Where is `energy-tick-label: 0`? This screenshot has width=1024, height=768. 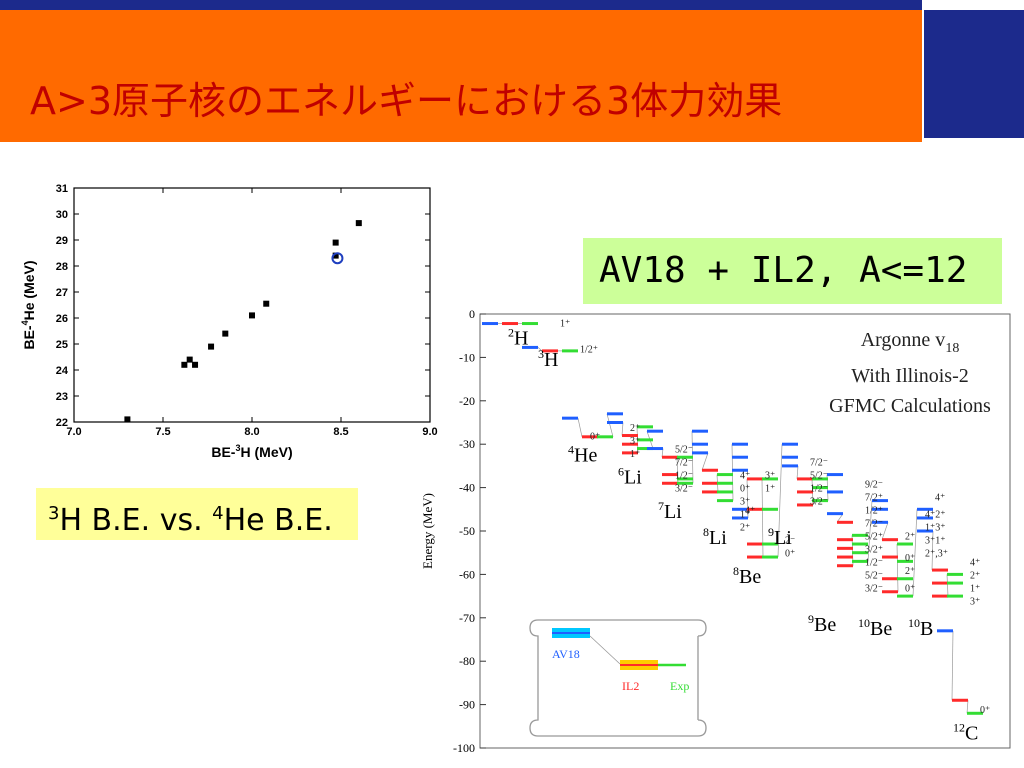
energy-tick-label: 0 is located at coordinates (472, 314).